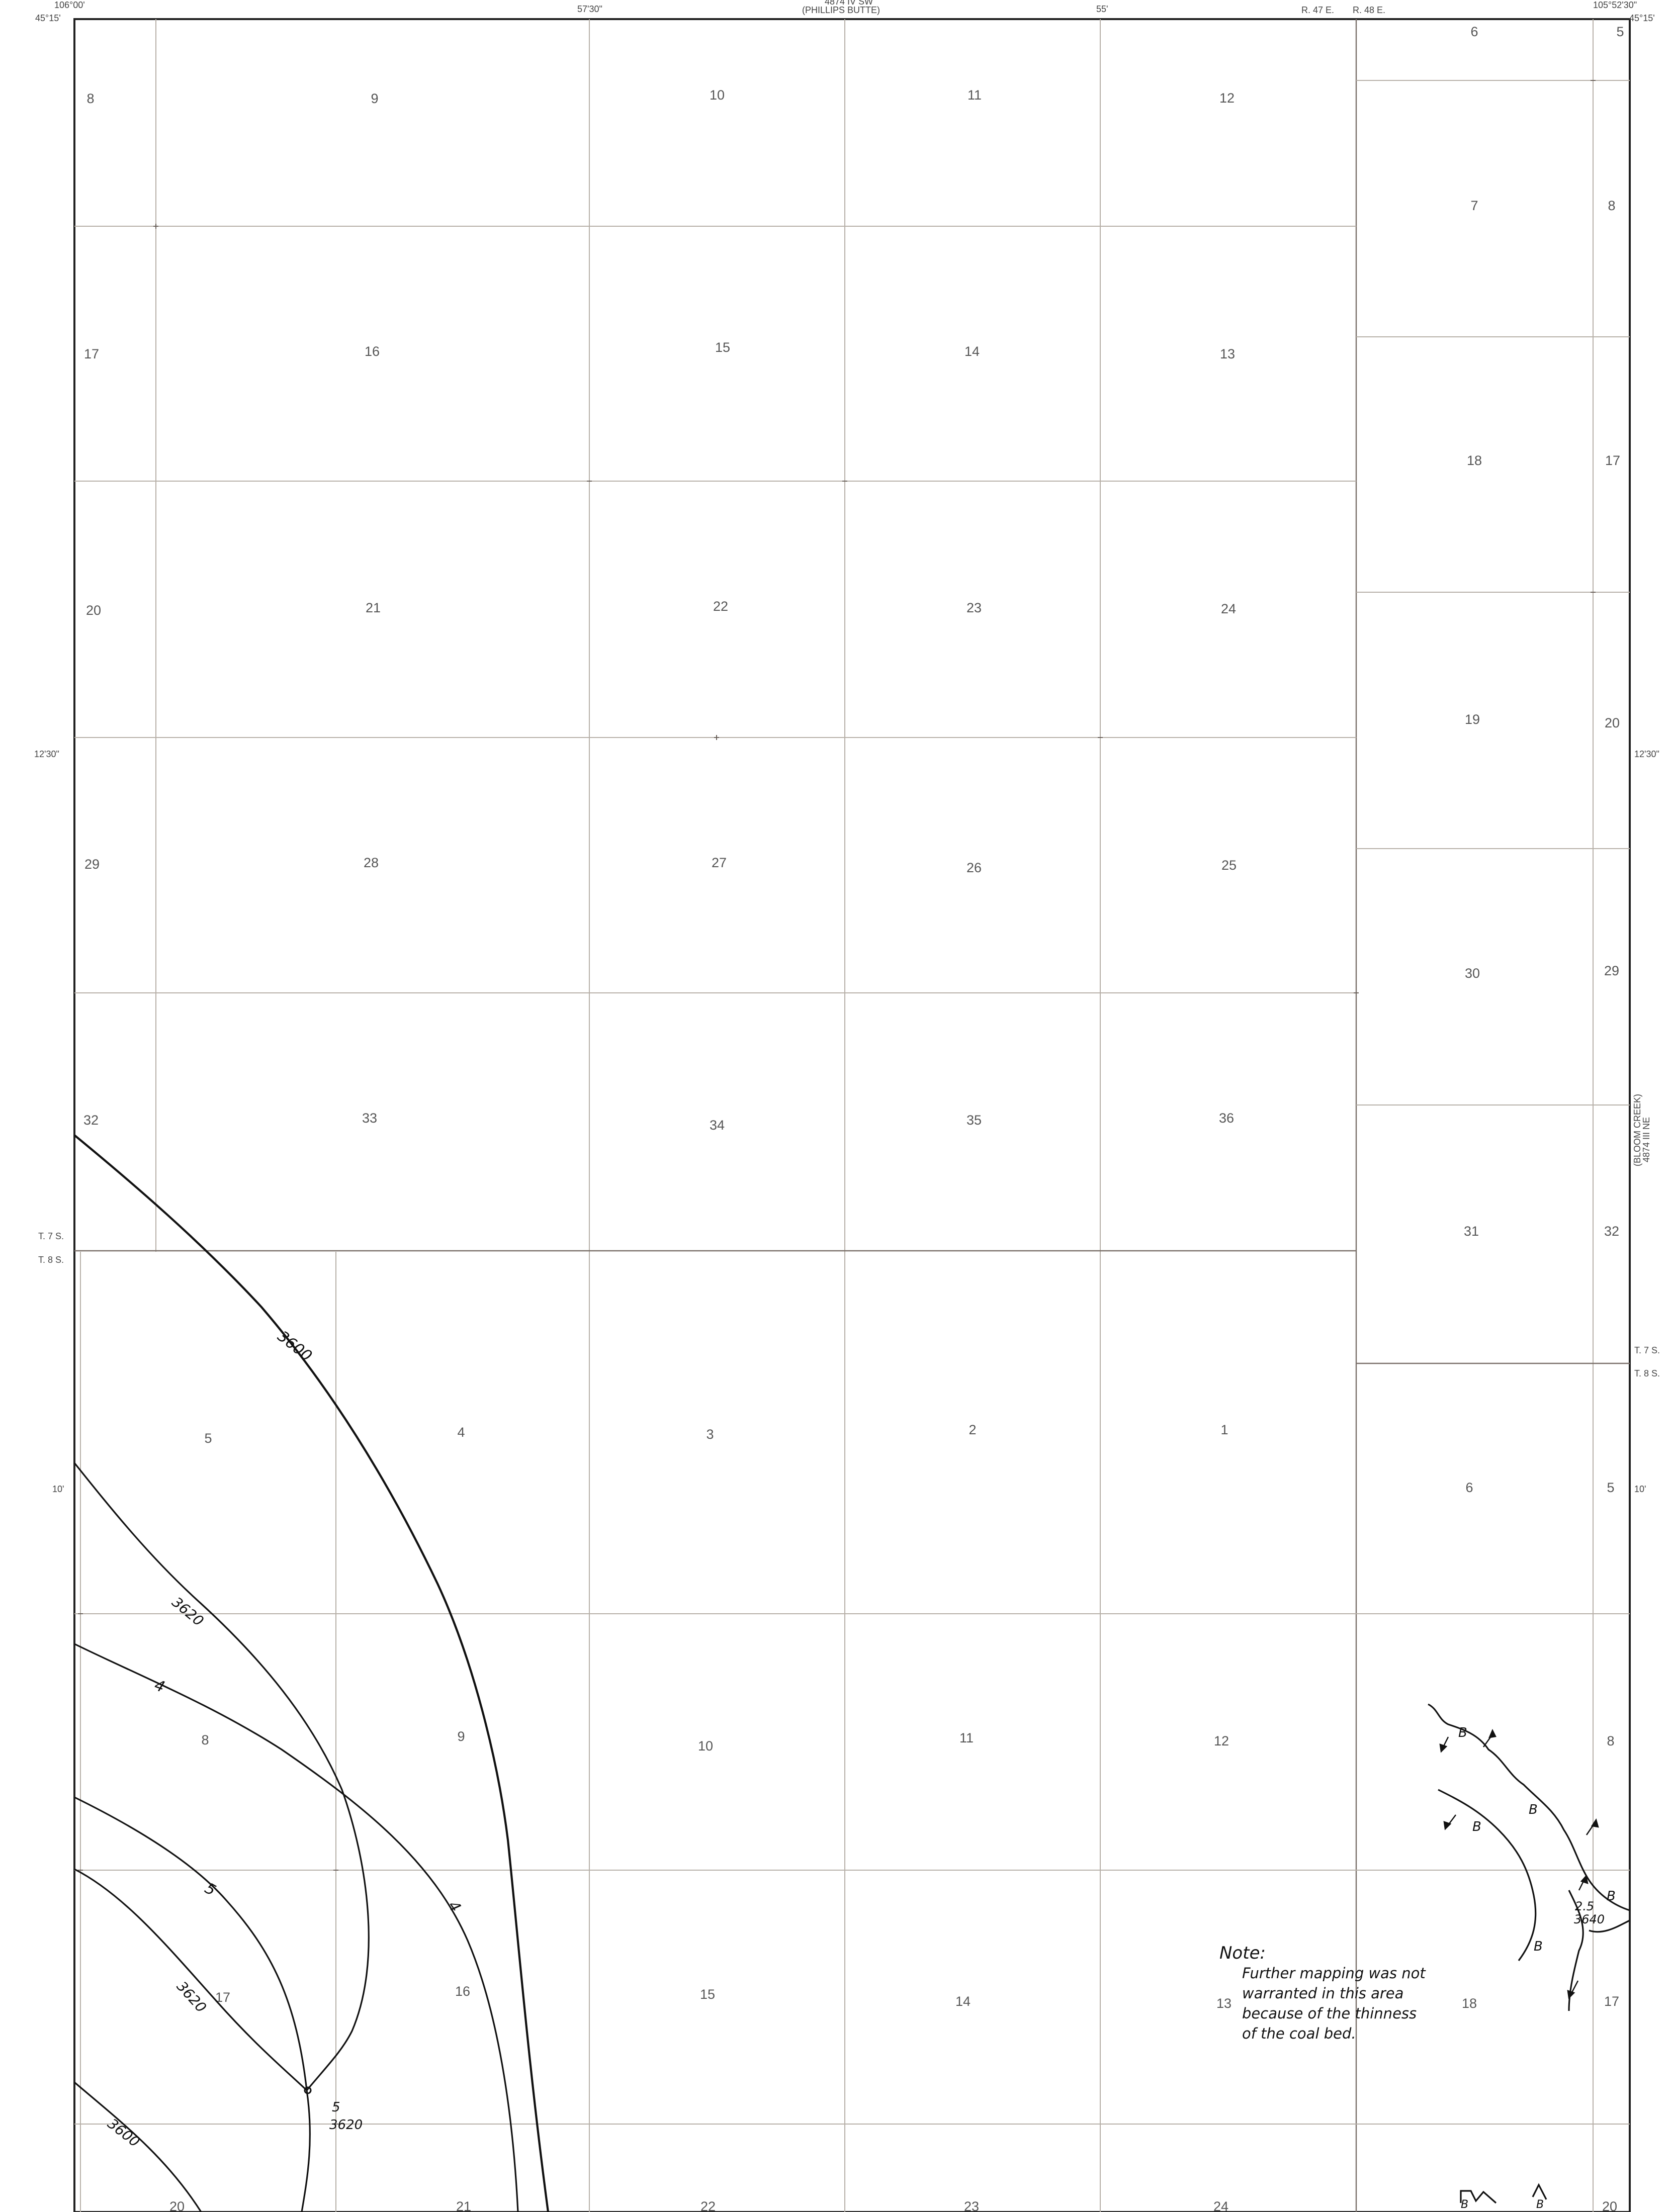 The image size is (1672, 2212). I want to click on section-number-36a: 36, so click(1226, 1118).